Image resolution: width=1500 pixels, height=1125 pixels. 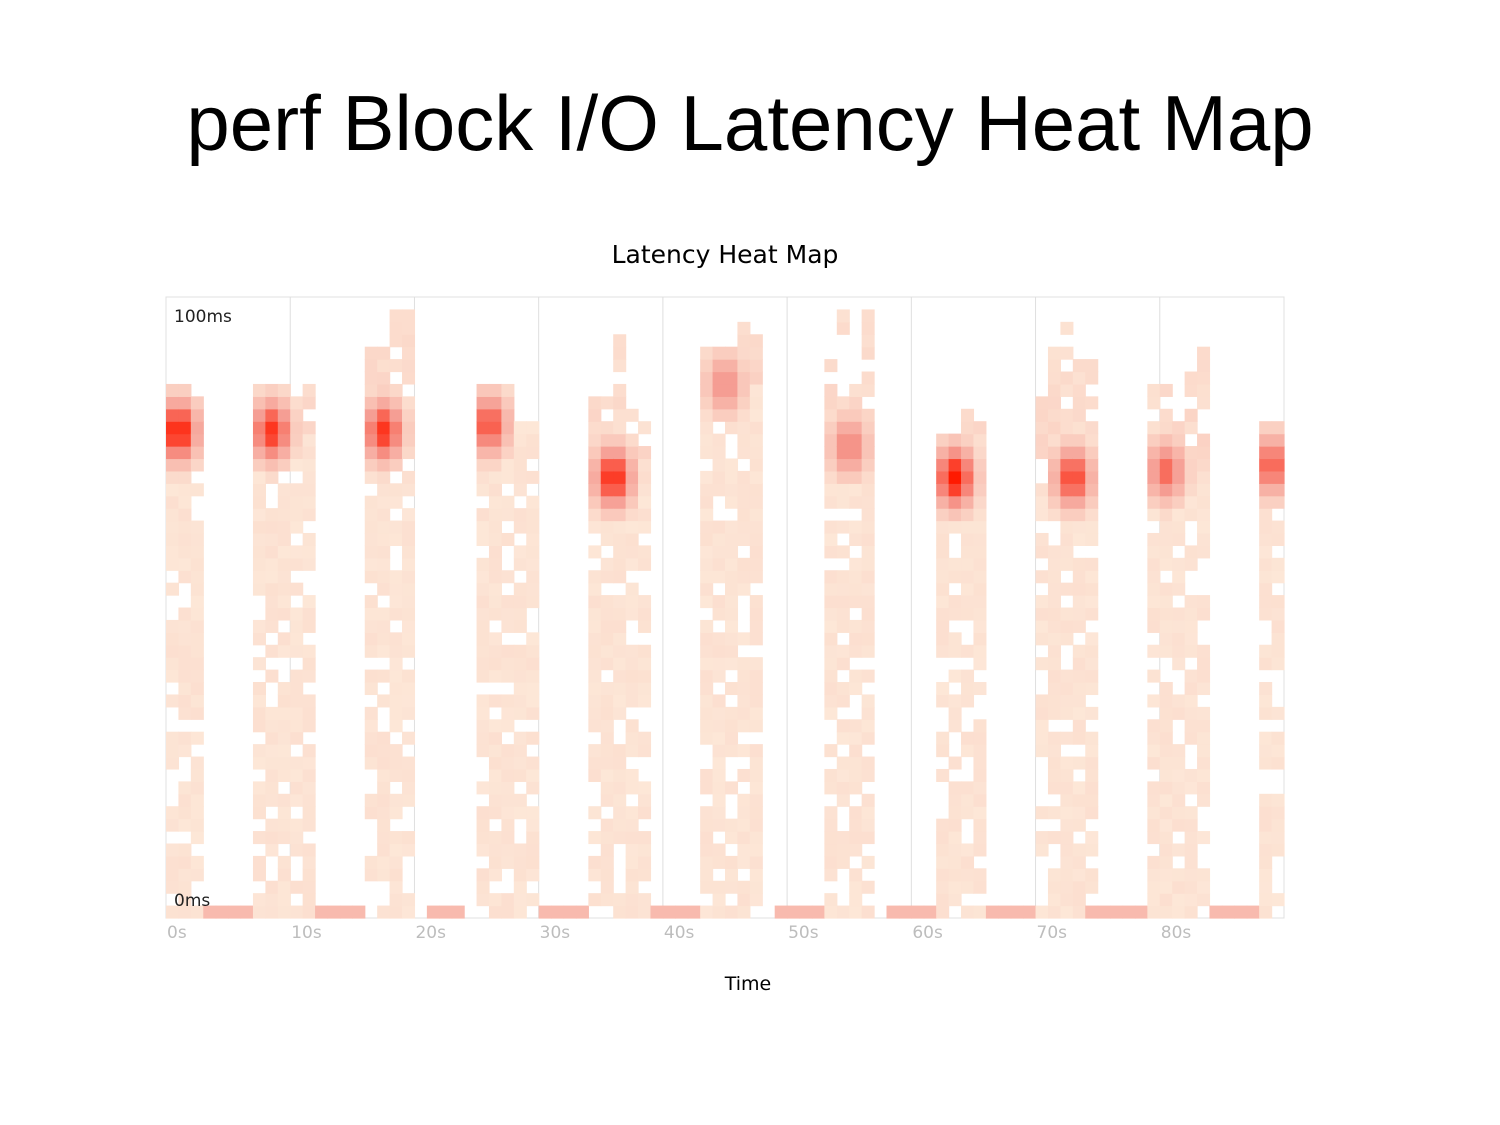 What do you see at coordinates (555, 933) in the screenshot?
I see `x-tick-label: 30s` at bounding box center [555, 933].